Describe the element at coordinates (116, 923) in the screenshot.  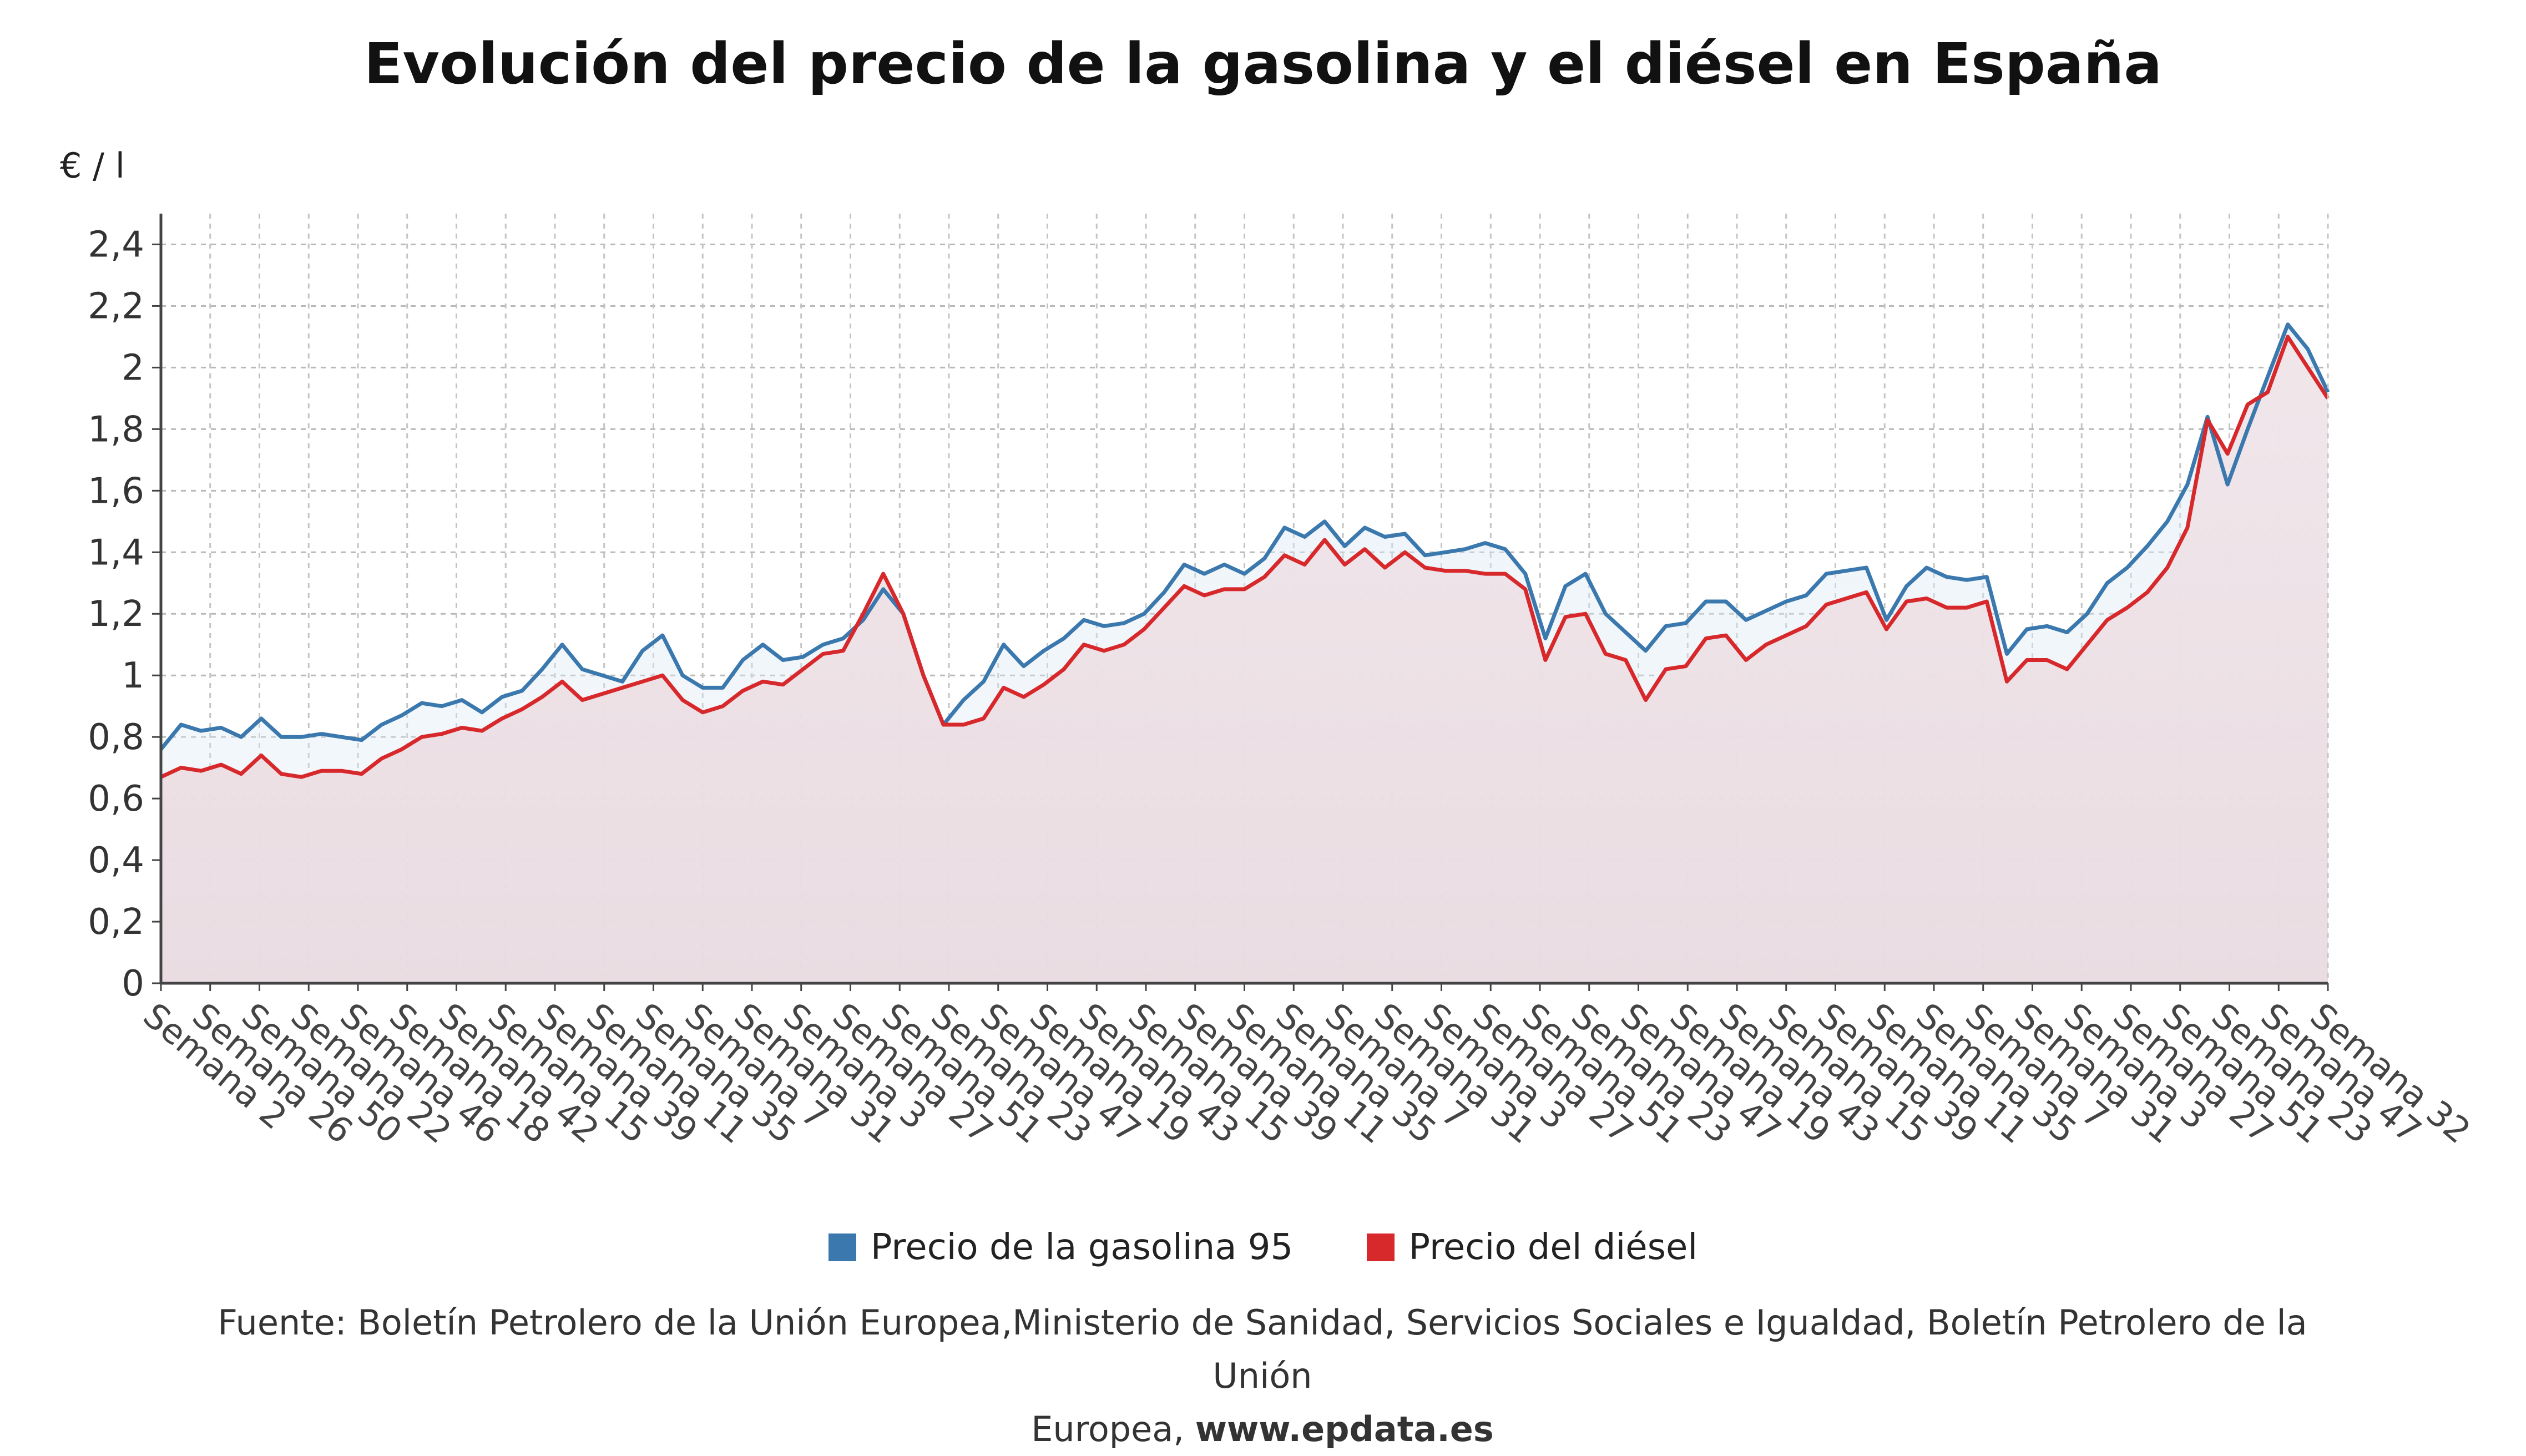
I see `y-tick-label: 0,2` at that location.